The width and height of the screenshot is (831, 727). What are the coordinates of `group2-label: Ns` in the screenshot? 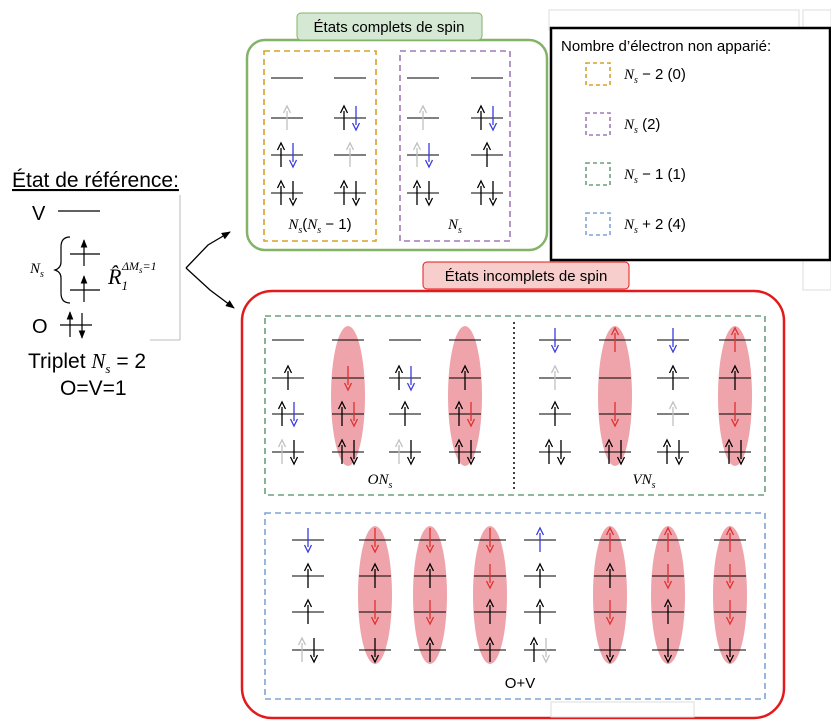 It's located at (454, 226).